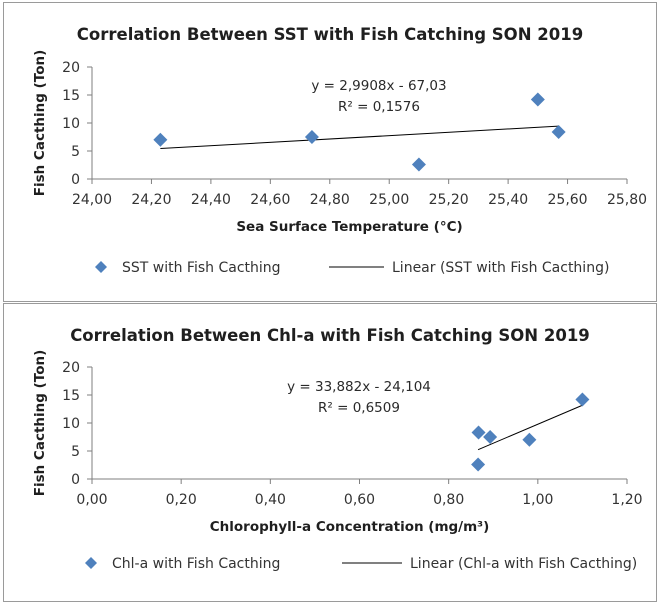 The height and width of the screenshot is (607, 663). I want to click on legend-trendline-label: Linear (SST with Fish Cacthing), so click(500, 268).